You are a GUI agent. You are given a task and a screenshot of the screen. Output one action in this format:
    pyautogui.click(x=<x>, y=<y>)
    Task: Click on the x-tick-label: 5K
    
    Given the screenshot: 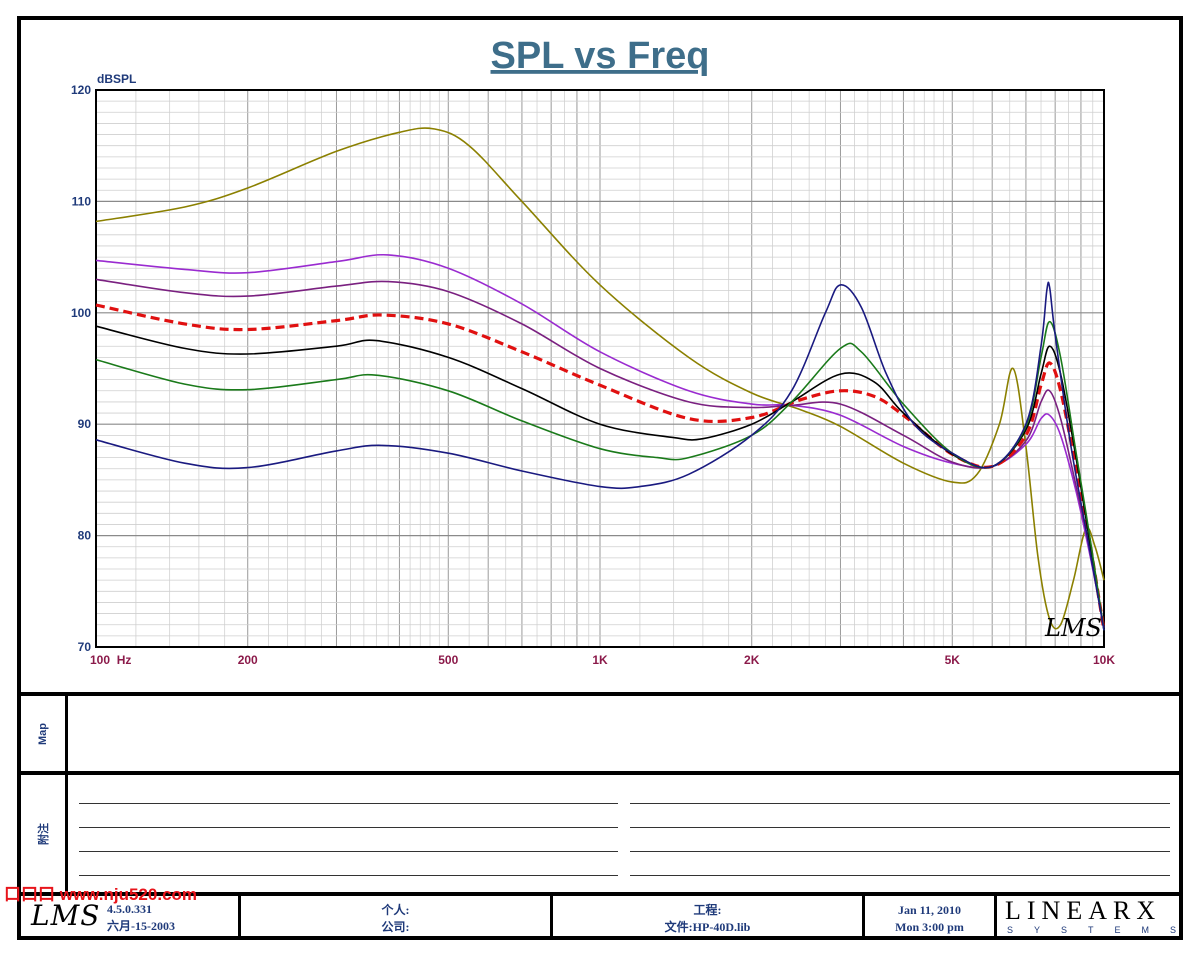 What is the action you would take?
    pyautogui.click(x=953, y=660)
    